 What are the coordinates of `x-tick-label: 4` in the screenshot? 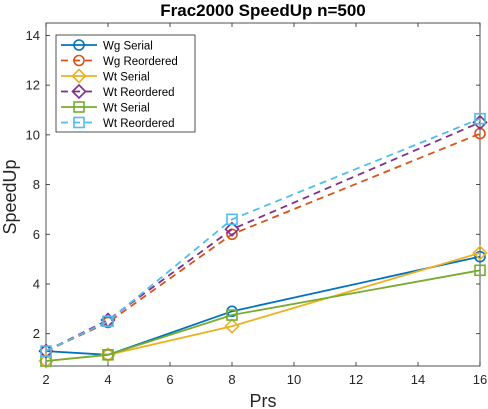 It's located at (107, 379).